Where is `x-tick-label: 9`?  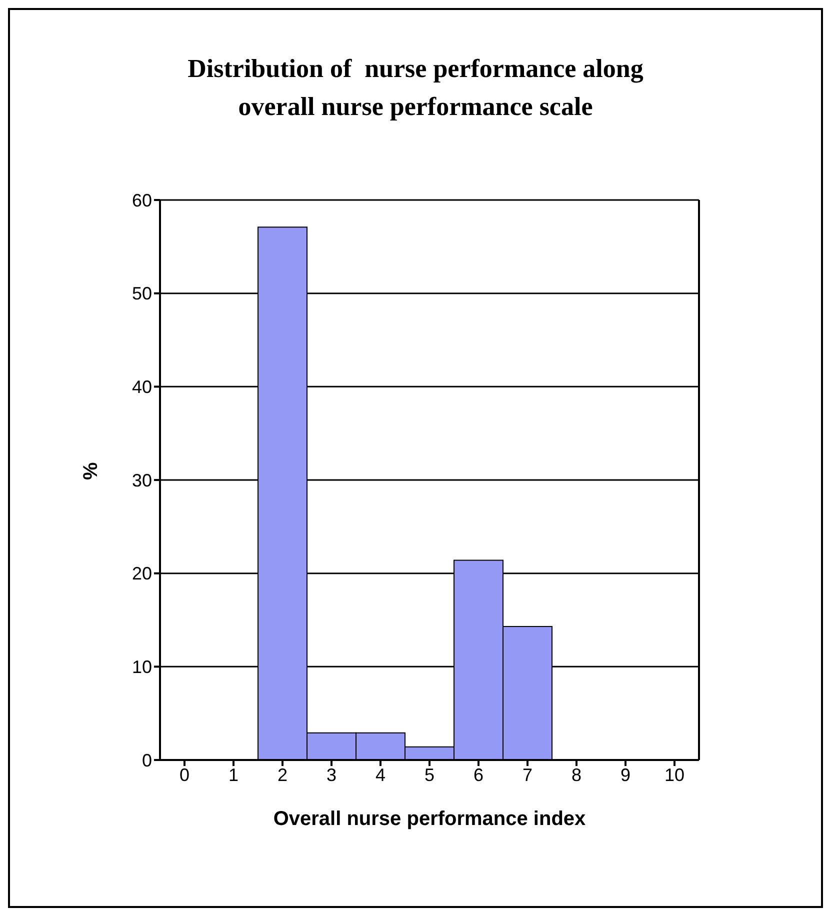 x-tick-label: 9 is located at coordinates (625, 774).